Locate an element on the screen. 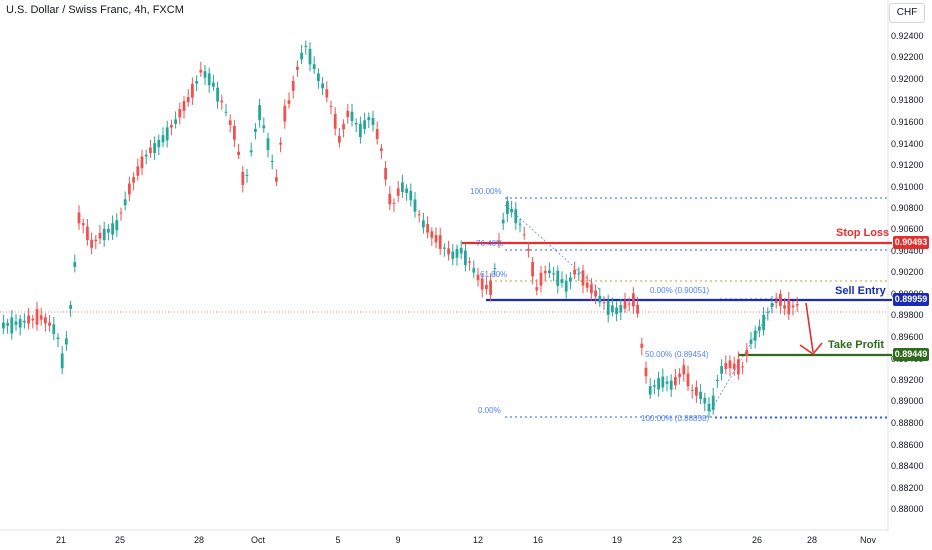  price-tick-label: 0.92400 is located at coordinates (907, 36).